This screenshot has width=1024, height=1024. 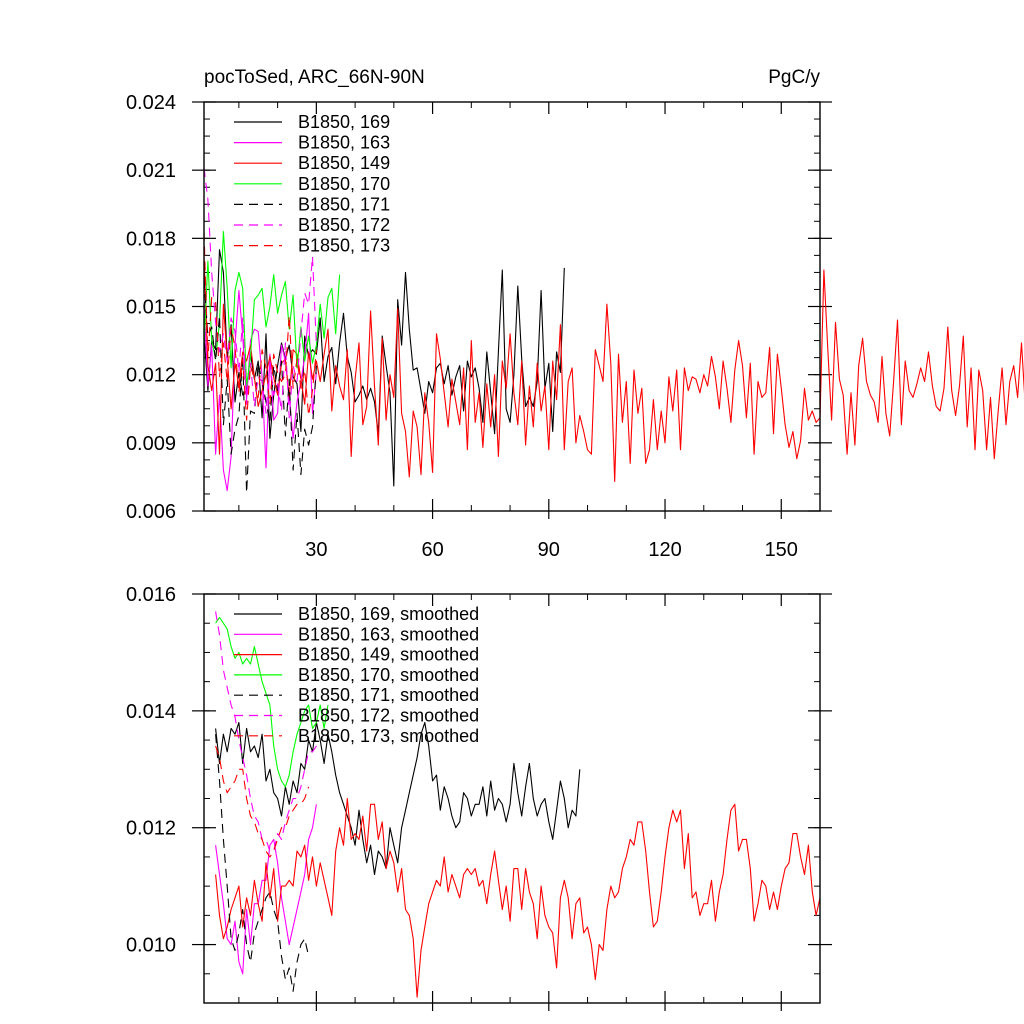 What do you see at coordinates (781, 550) in the screenshot?
I see `x-tick-label: 150` at bounding box center [781, 550].